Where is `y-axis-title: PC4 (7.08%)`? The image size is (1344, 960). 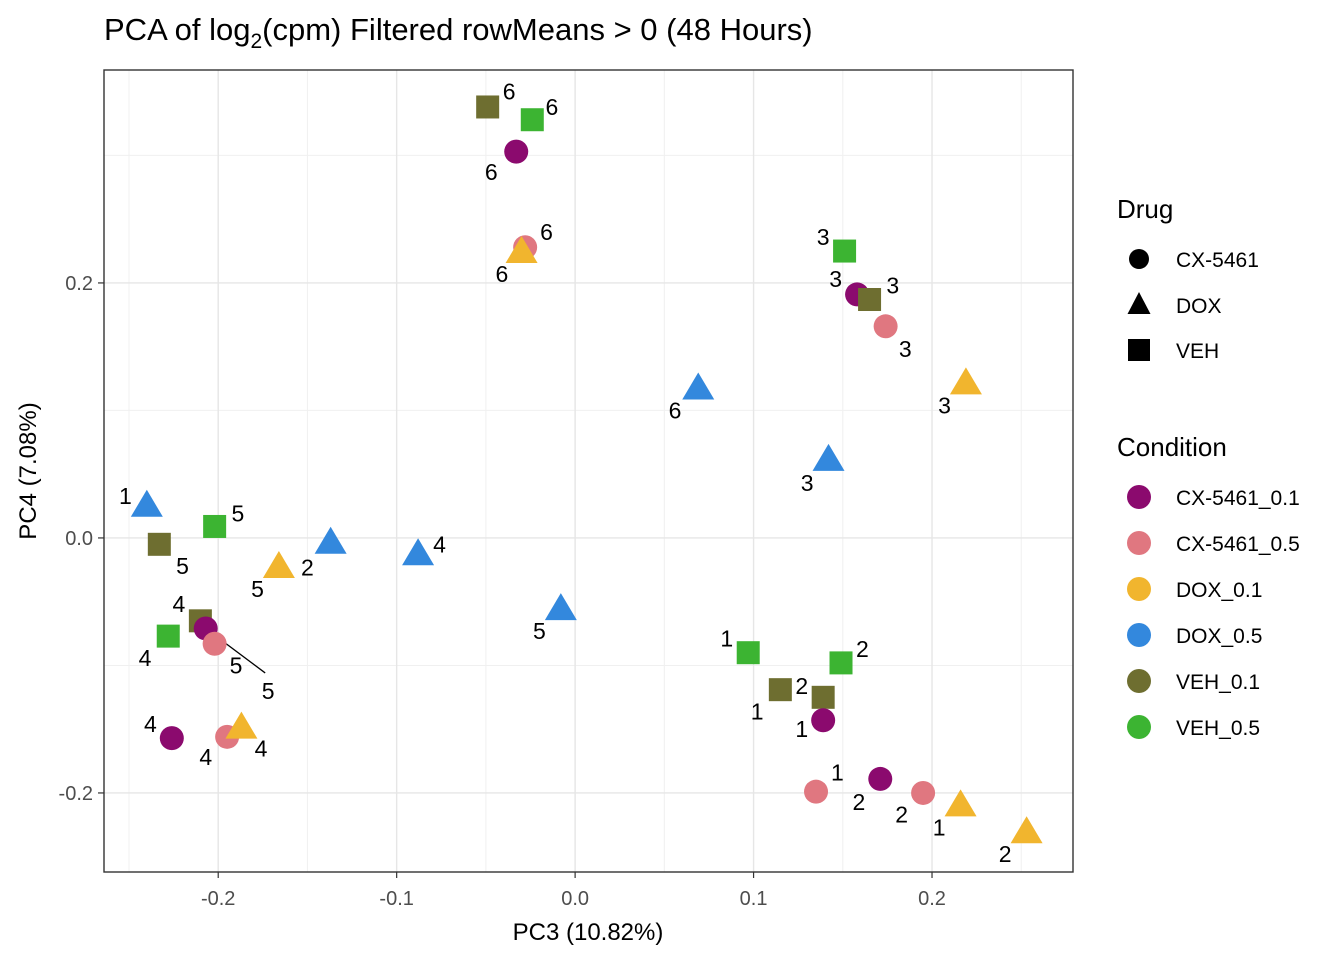
y-axis-title: PC4 (7.08%) is located at coordinates (28, 470).